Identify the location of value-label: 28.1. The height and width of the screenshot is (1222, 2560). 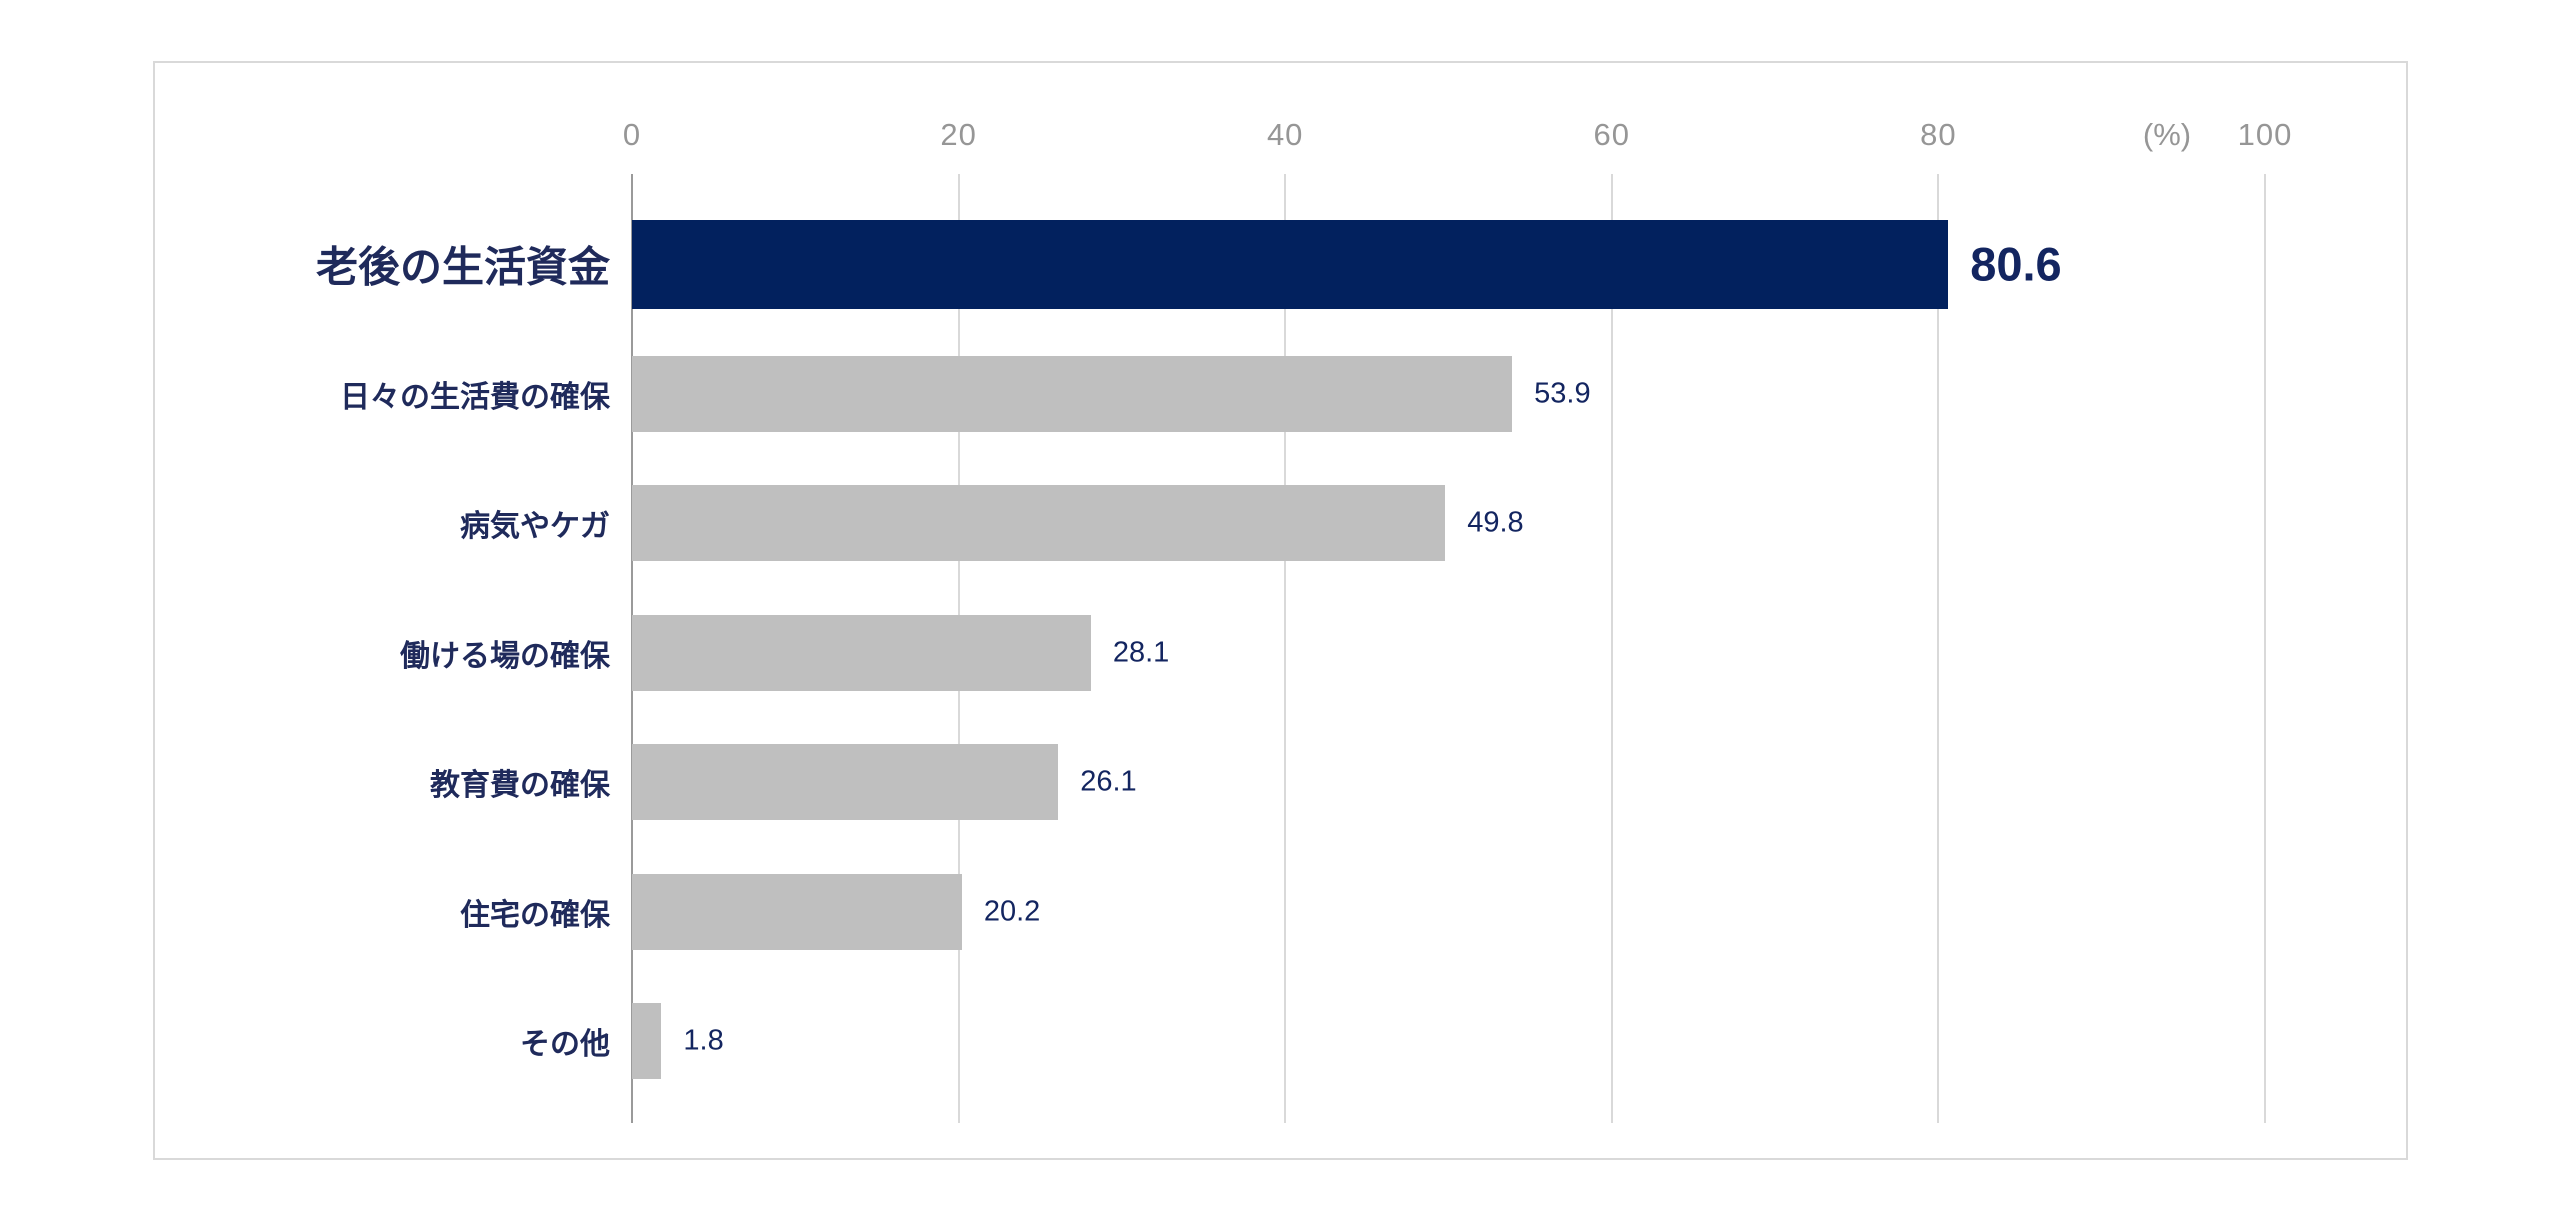
(1141, 652).